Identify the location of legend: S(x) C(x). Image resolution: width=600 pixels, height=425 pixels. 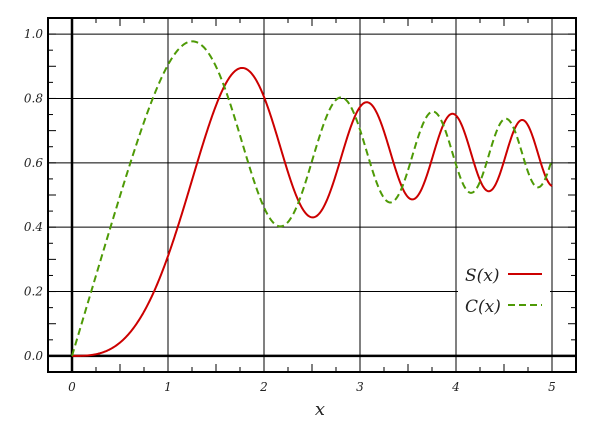
(504, 289).